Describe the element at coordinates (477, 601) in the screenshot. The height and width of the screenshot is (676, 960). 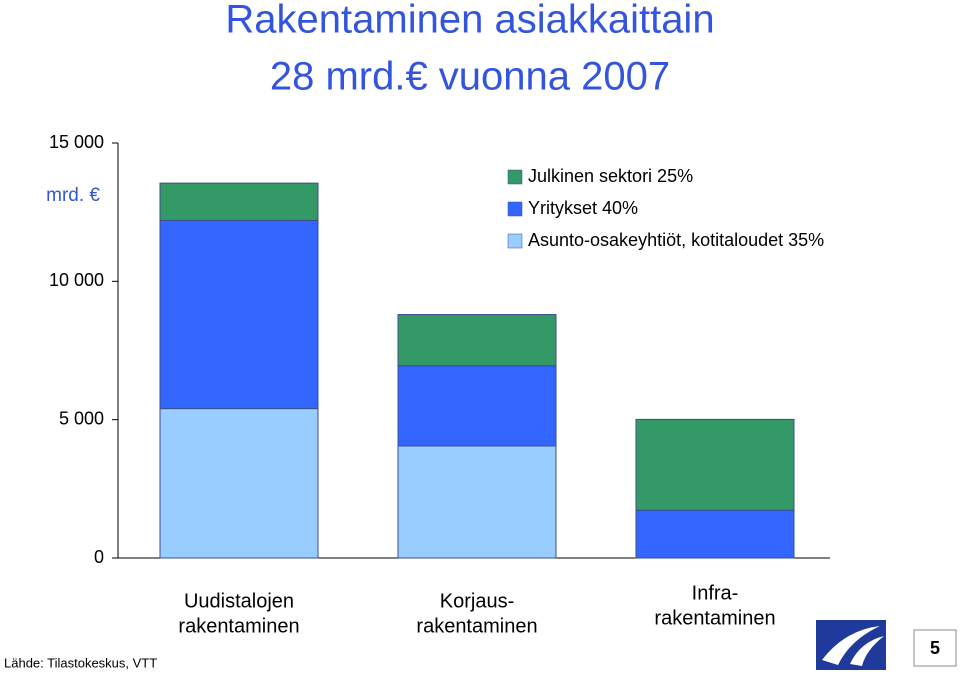
I see `x-tick-label: Korjaus-` at that location.